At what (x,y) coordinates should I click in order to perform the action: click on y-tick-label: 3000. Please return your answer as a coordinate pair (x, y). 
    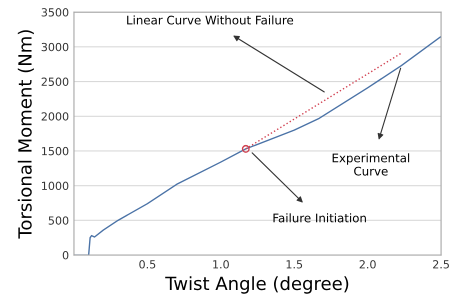
    Looking at the image, I should click on (55, 47).